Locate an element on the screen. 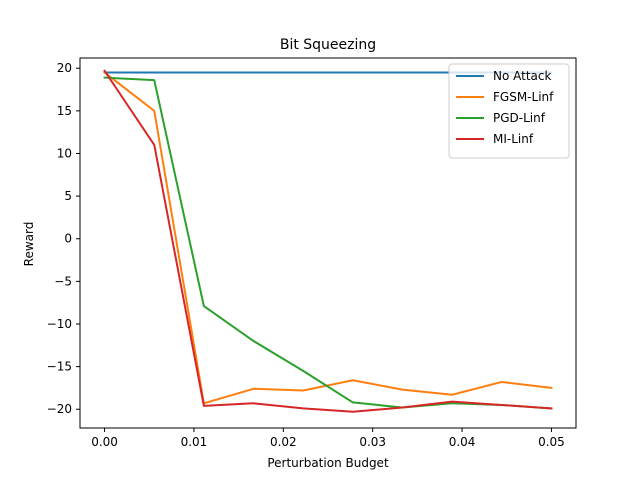 This screenshot has height=480, width=640. x-tick-label: 0.04 is located at coordinates (462, 442).